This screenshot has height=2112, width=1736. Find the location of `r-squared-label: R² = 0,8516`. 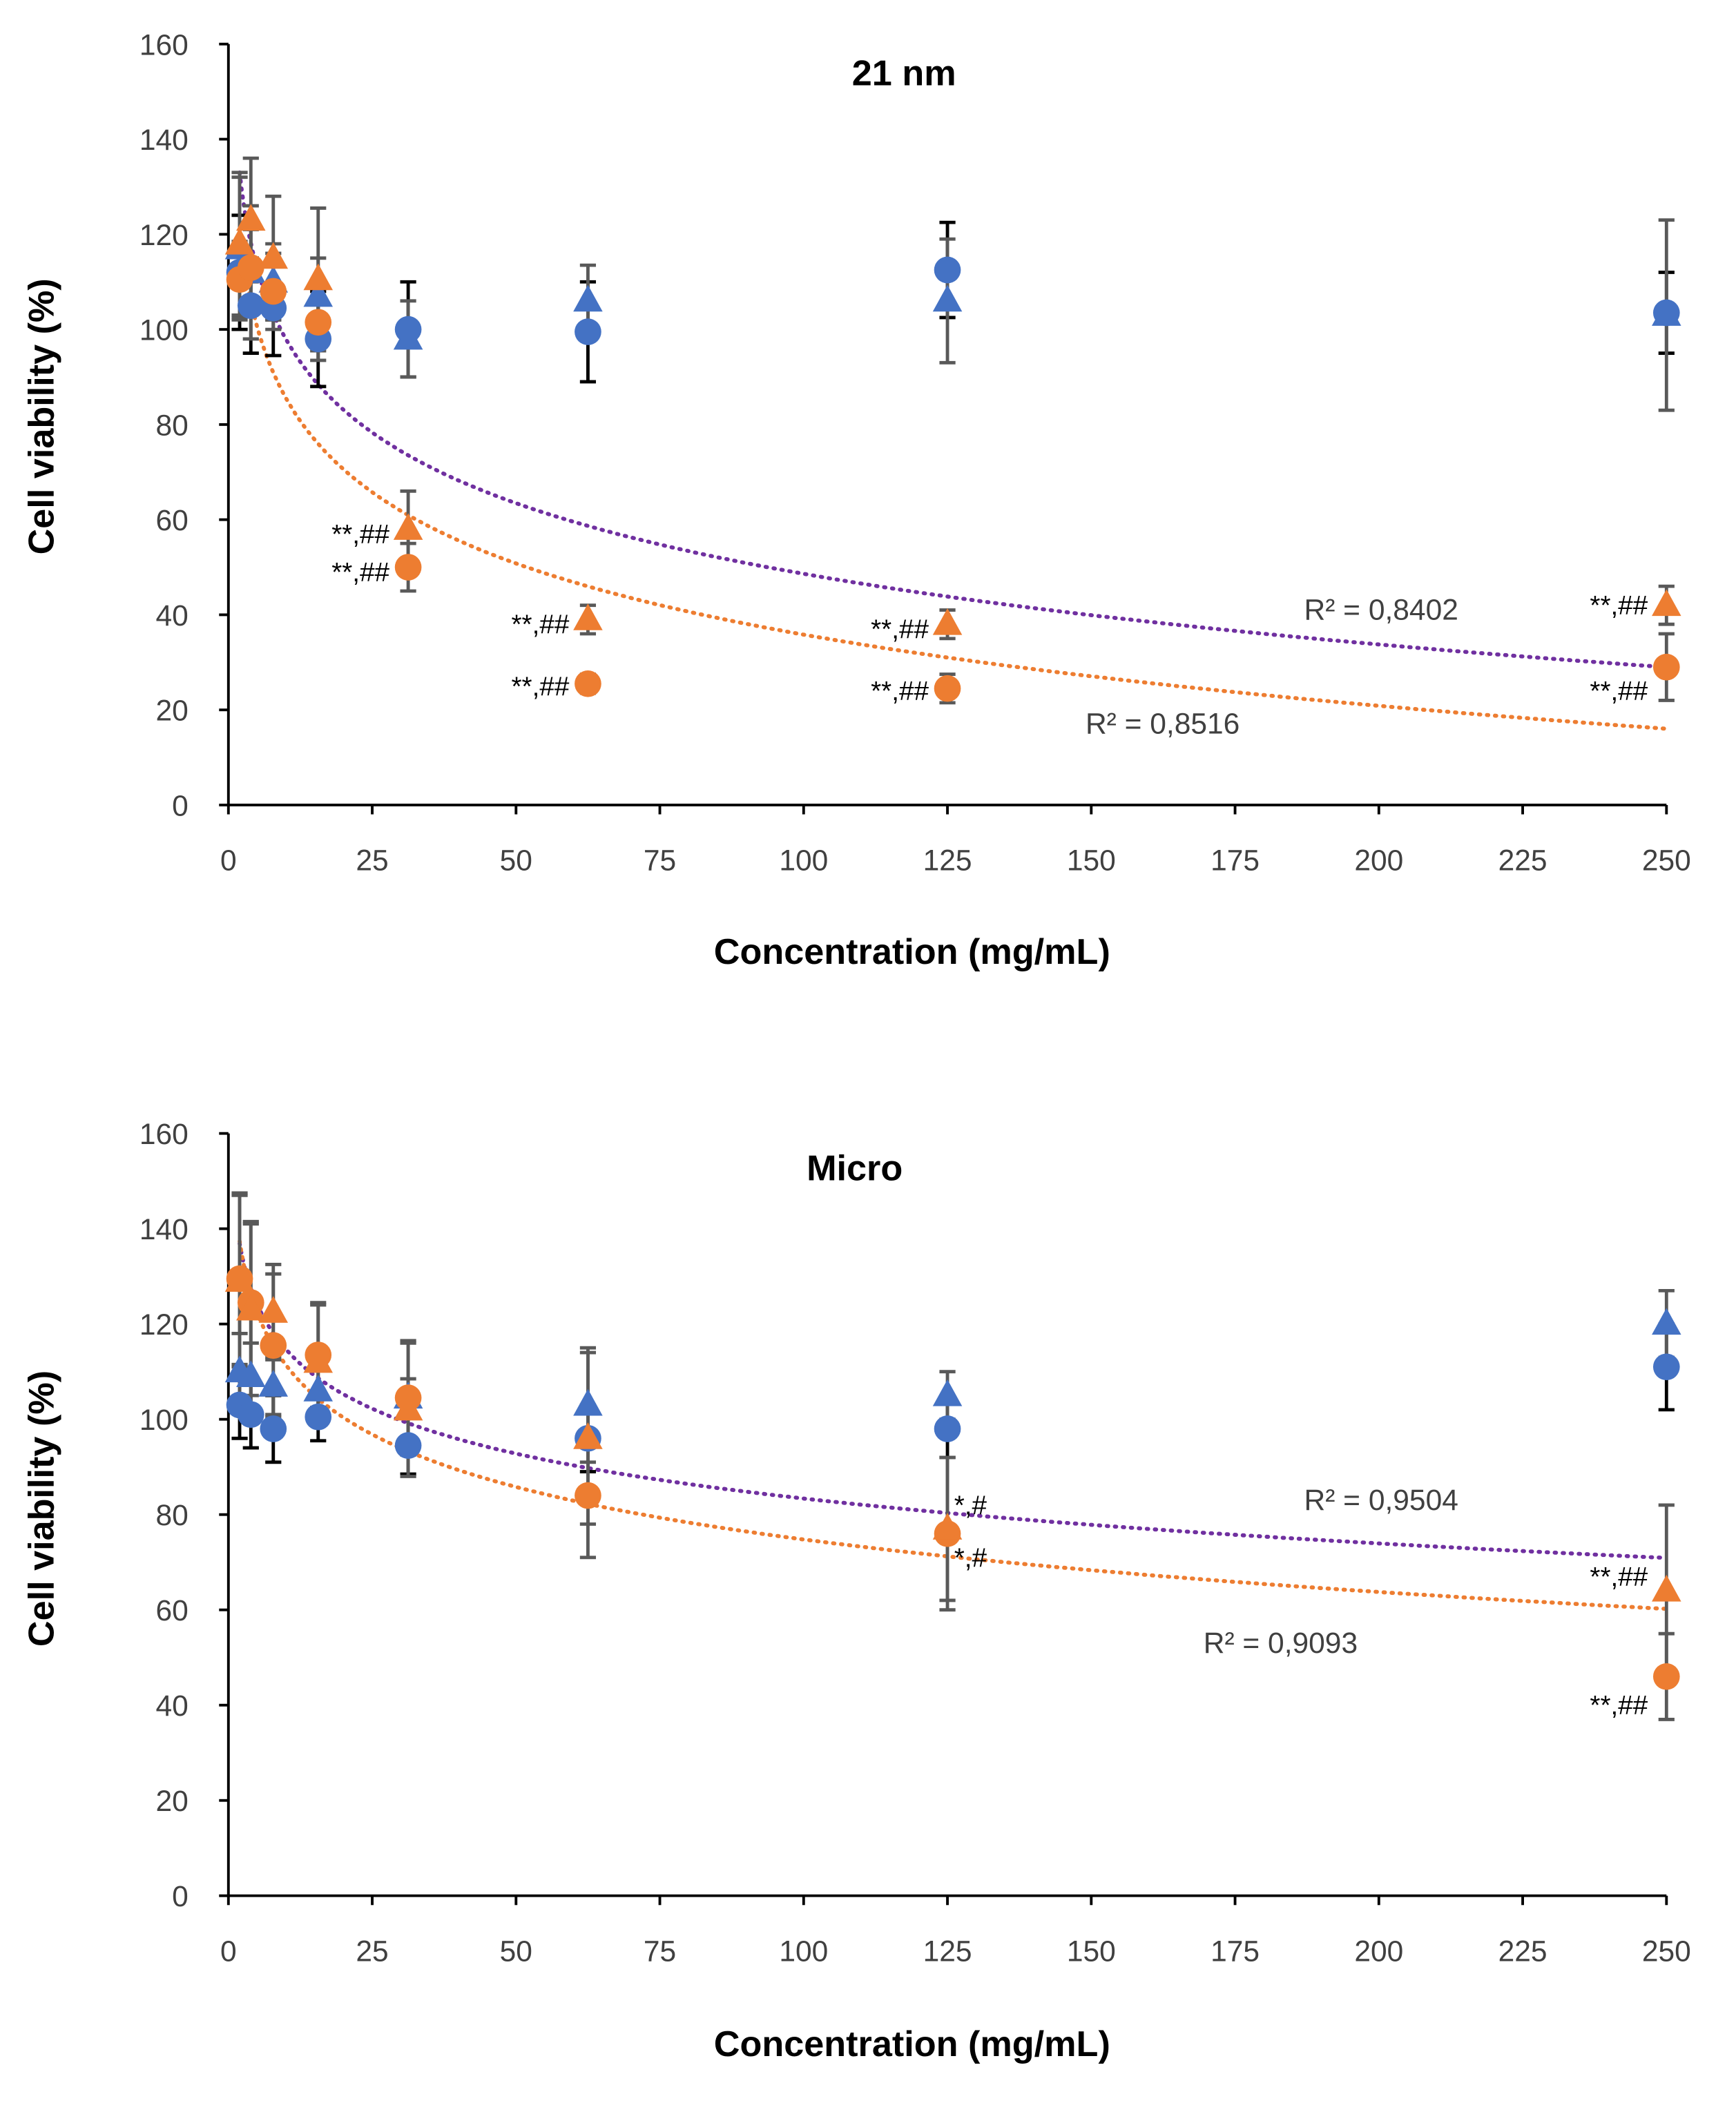

r-squared-label: R² = 0,8516 is located at coordinates (1163, 724).